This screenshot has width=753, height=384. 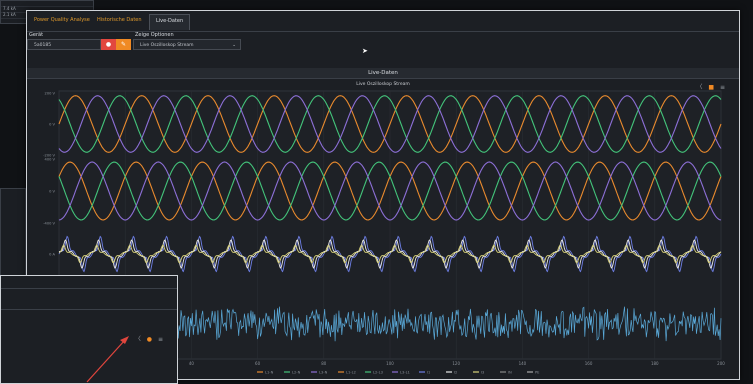 I want to click on legend-label: L3-N, so click(x=323, y=373).